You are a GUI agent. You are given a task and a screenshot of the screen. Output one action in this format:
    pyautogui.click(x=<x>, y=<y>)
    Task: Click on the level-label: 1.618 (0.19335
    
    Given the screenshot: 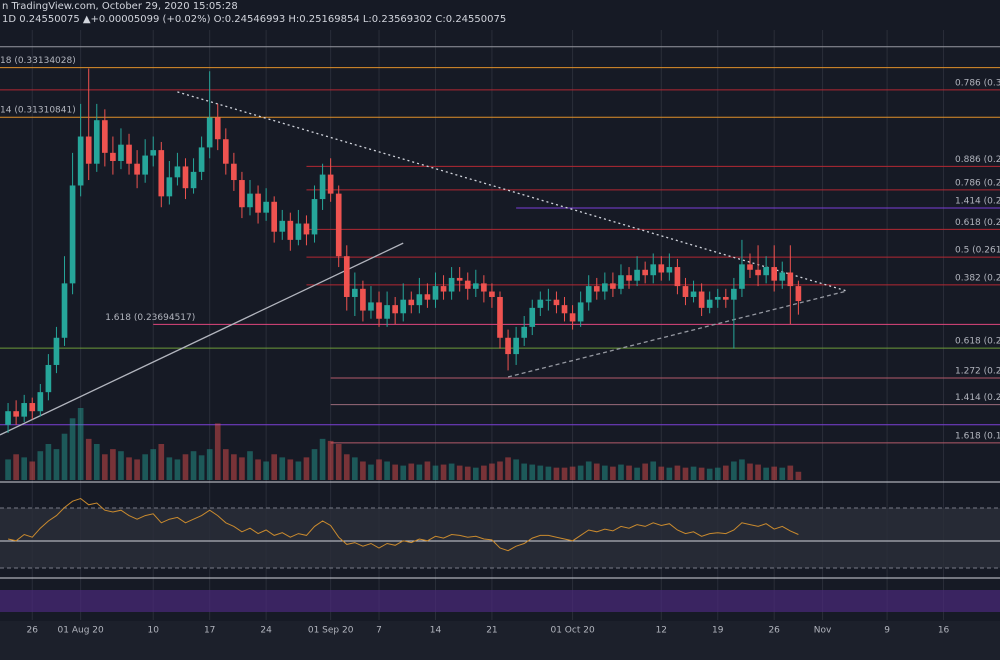 What is the action you would take?
    pyautogui.click(x=977, y=436)
    